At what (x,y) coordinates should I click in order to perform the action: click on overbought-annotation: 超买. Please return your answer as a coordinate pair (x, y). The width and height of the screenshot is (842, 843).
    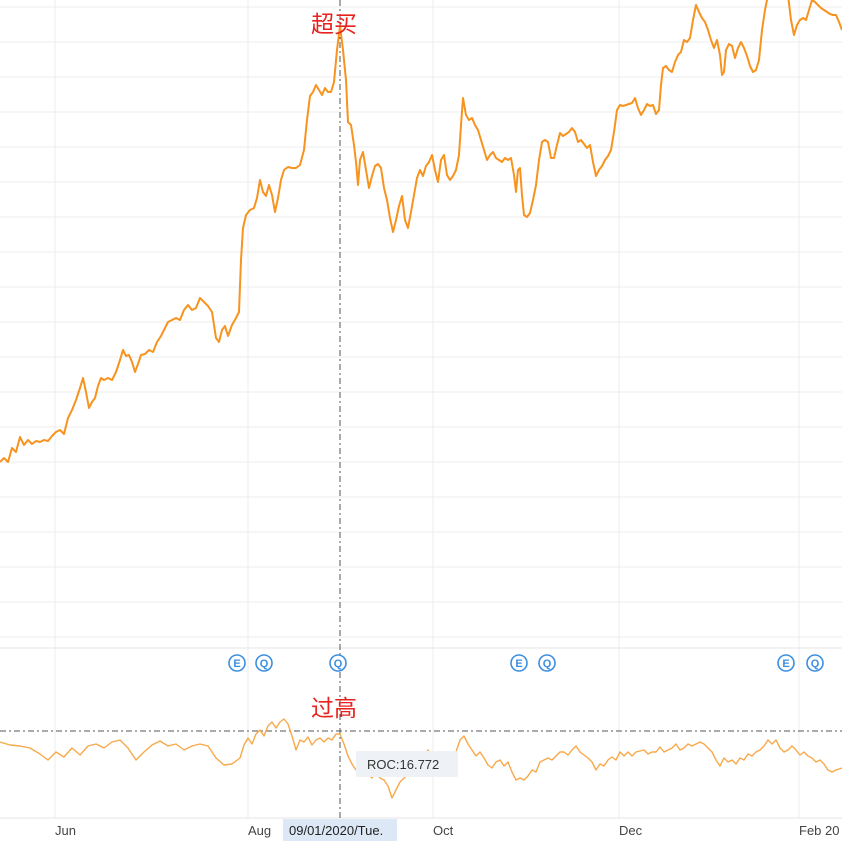
    Looking at the image, I should click on (334, 24).